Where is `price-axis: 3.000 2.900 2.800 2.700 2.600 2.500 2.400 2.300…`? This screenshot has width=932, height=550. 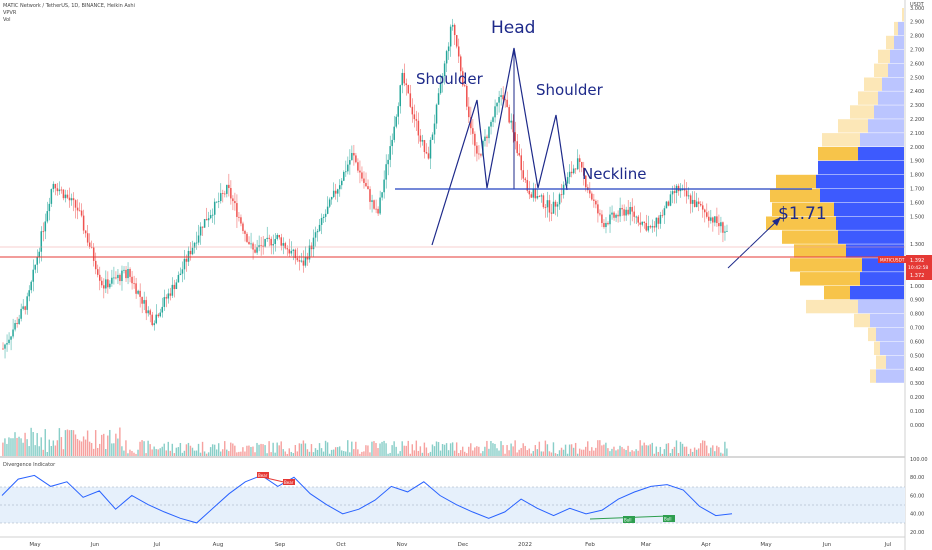
price-axis: 3.000 2.900 2.800 2.700 2.600 2.500 2.400 2.300… is located at coordinates (917, 217).